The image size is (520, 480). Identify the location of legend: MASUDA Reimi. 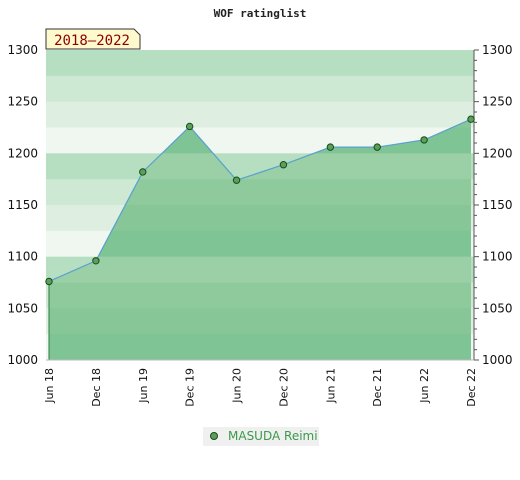
(261, 436).